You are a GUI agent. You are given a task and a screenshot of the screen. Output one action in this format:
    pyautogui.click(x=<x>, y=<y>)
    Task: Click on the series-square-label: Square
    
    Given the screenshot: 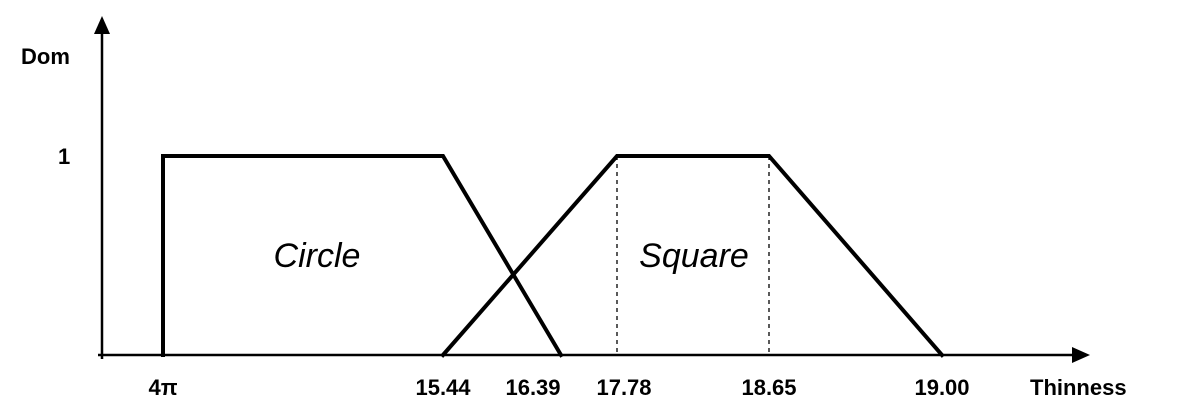 What is the action you would take?
    pyautogui.click(x=694, y=256)
    